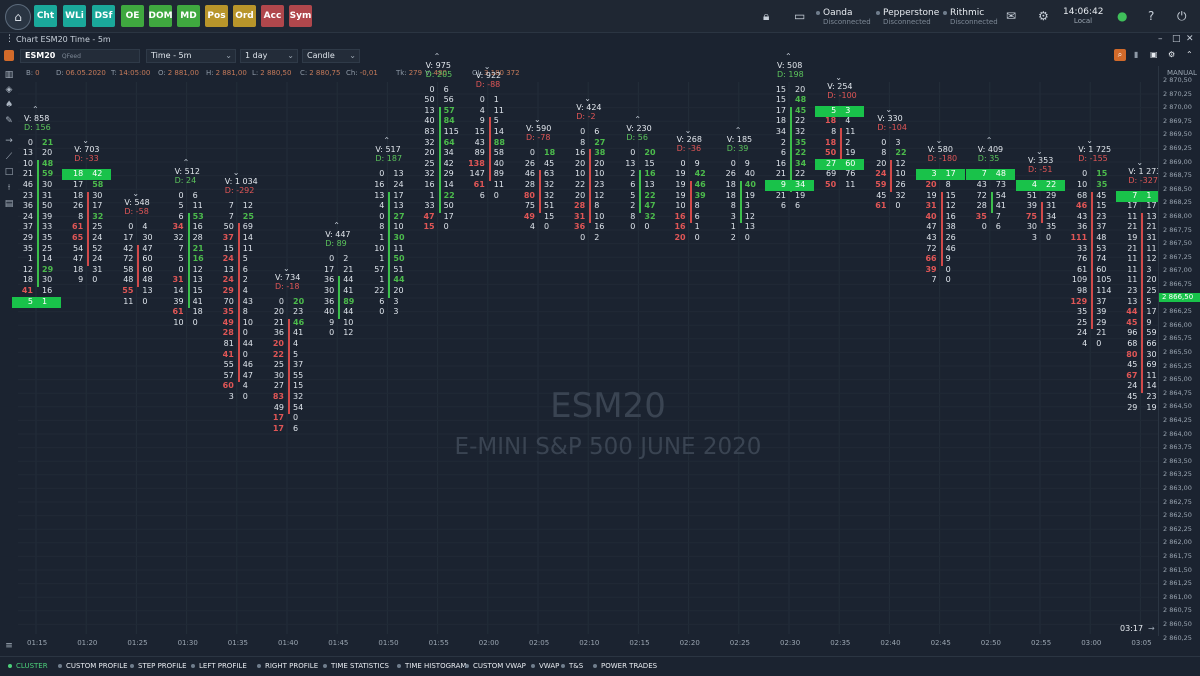 The image size is (1200, 676). I want to click on help-icon: ?, so click(1151, 16).